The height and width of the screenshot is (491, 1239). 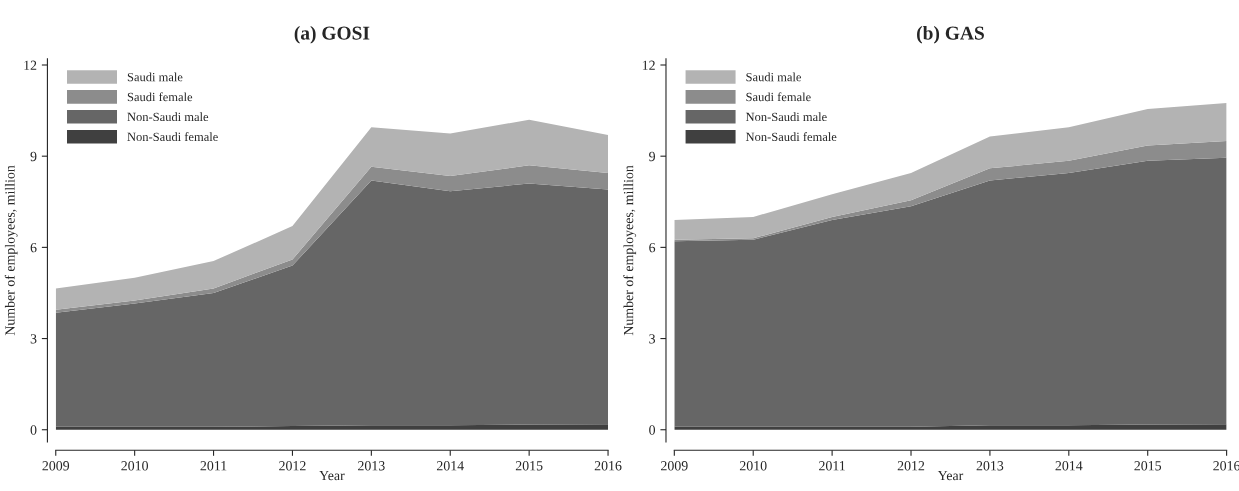 I want to click on chart-title: (b) GAS, so click(x=950, y=34).